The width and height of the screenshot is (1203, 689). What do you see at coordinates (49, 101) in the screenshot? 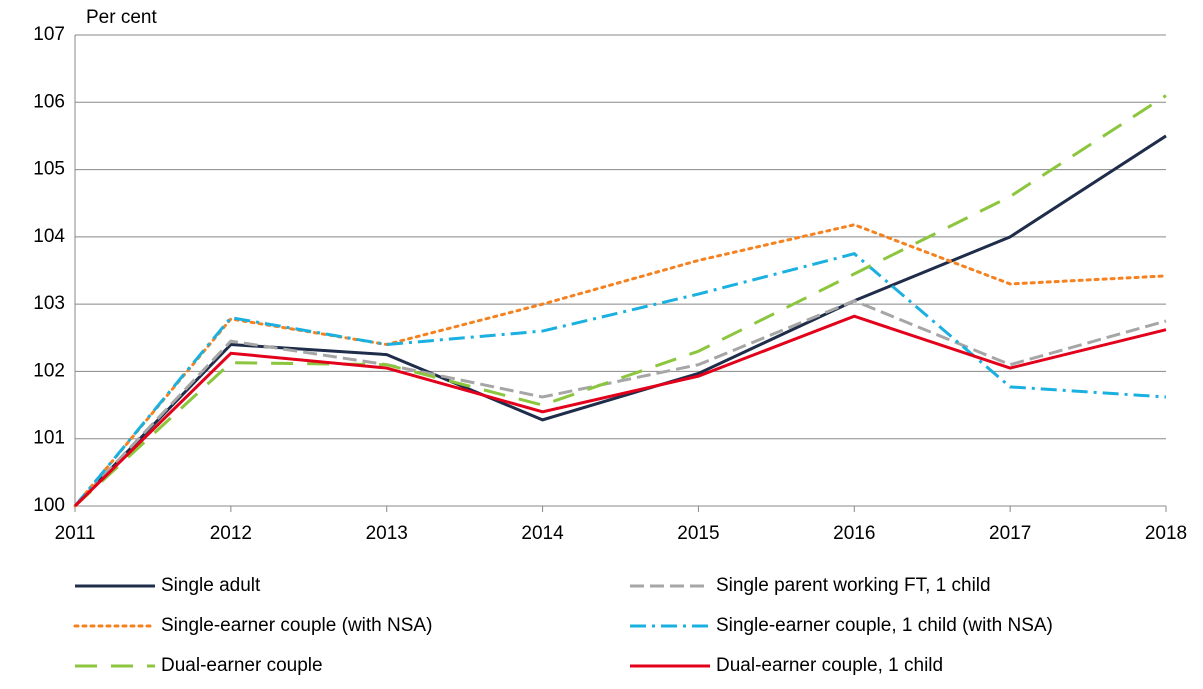
I see `y-tick-label: 106` at bounding box center [49, 101].